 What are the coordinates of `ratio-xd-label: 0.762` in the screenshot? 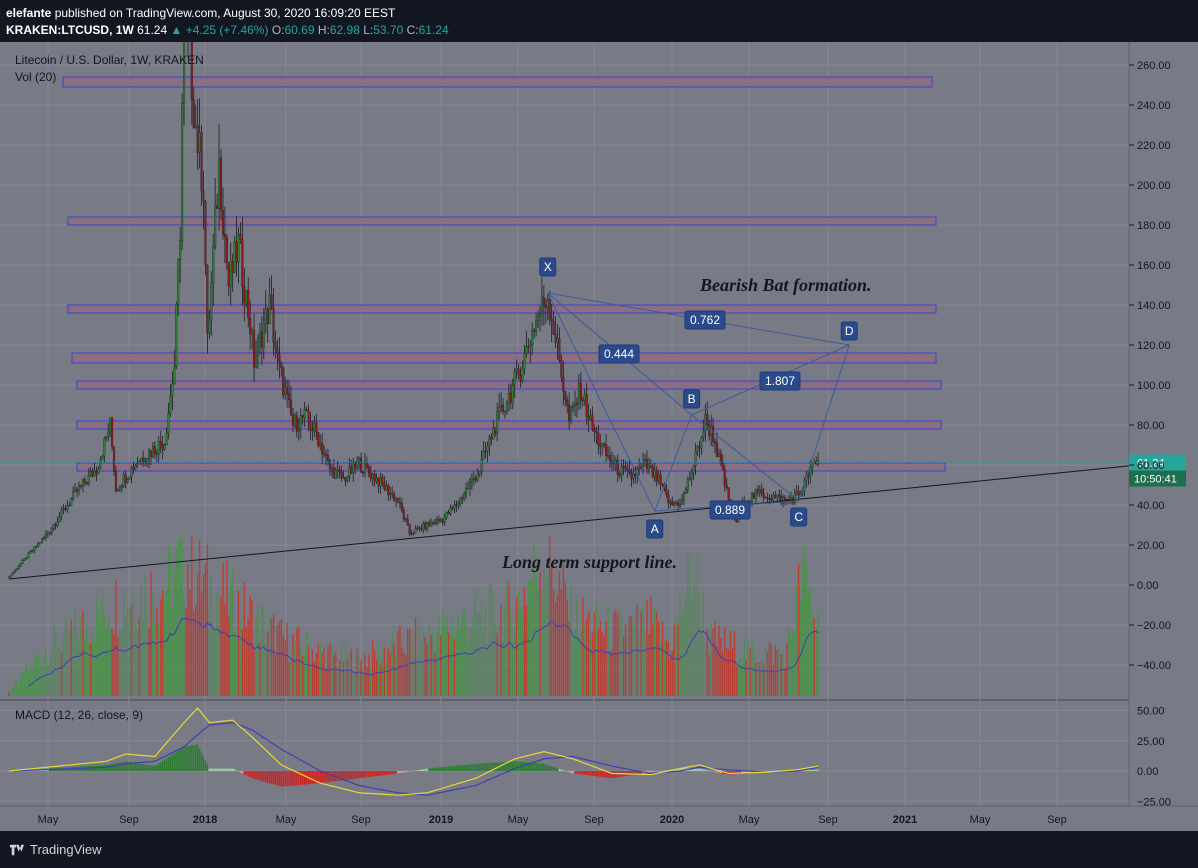 It's located at (705, 320).